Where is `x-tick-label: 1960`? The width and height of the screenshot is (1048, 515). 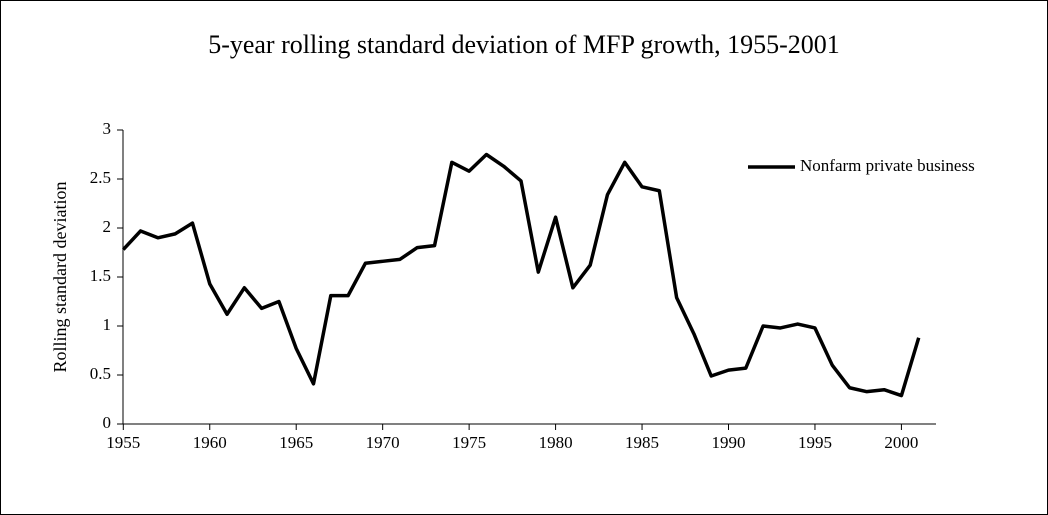 x-tick-label: 1960 is located at coordinates (210, 442).